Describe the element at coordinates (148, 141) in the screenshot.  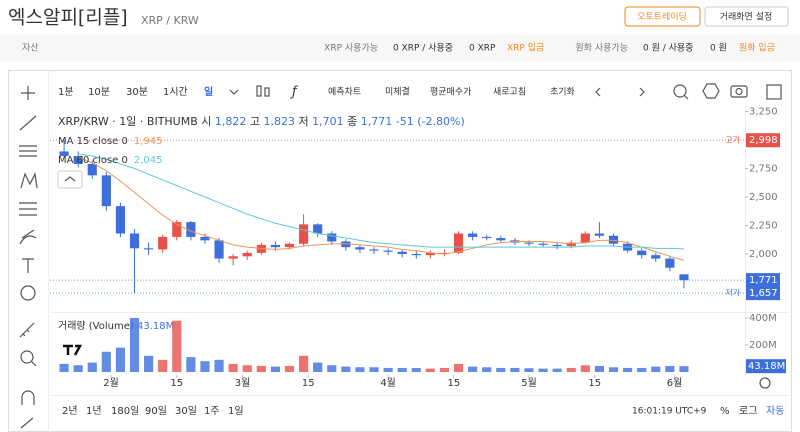
I see `ma-value: 1,945` at that location.